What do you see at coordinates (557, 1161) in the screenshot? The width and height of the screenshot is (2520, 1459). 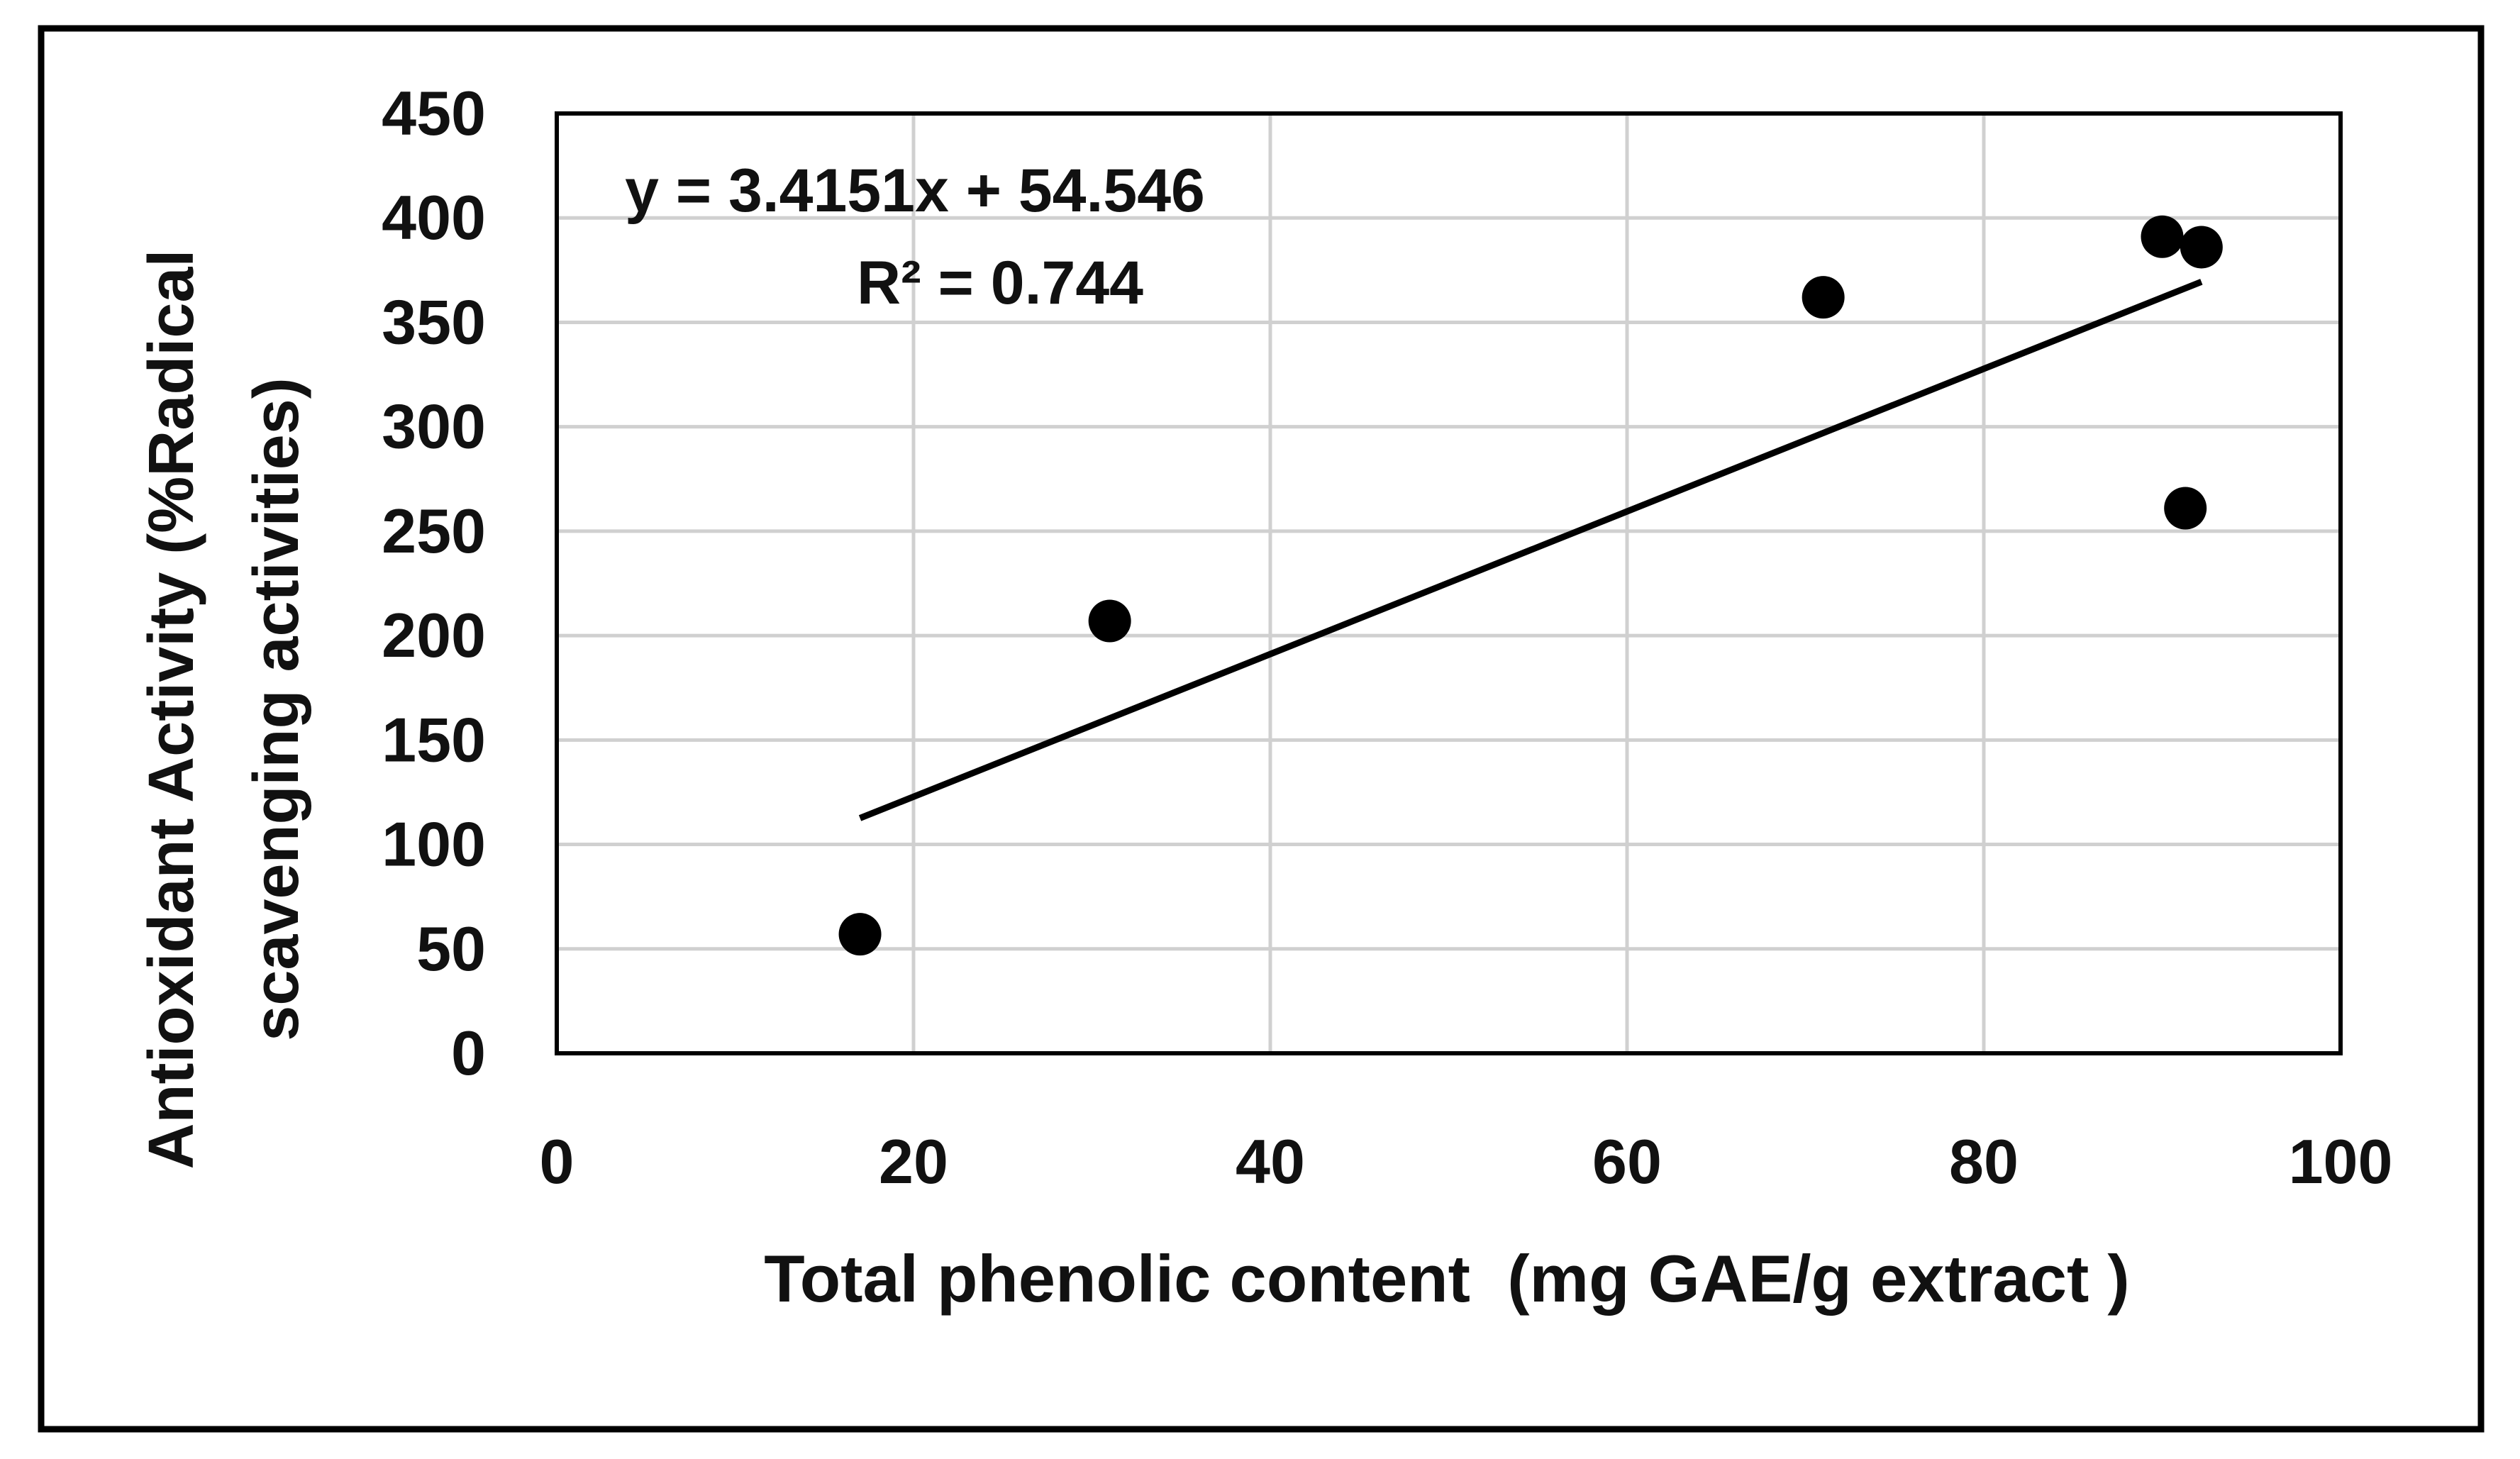 I see `x-tick-label: 0` at bounding box center [557, 1161].